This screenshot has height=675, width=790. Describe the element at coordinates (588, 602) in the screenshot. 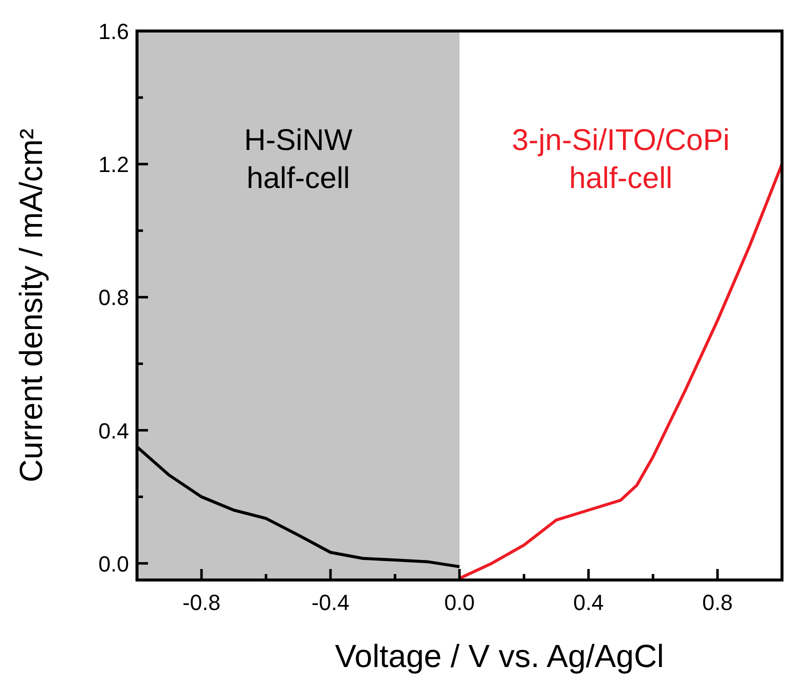

I see `x-tick-label: 0.4` at that location.